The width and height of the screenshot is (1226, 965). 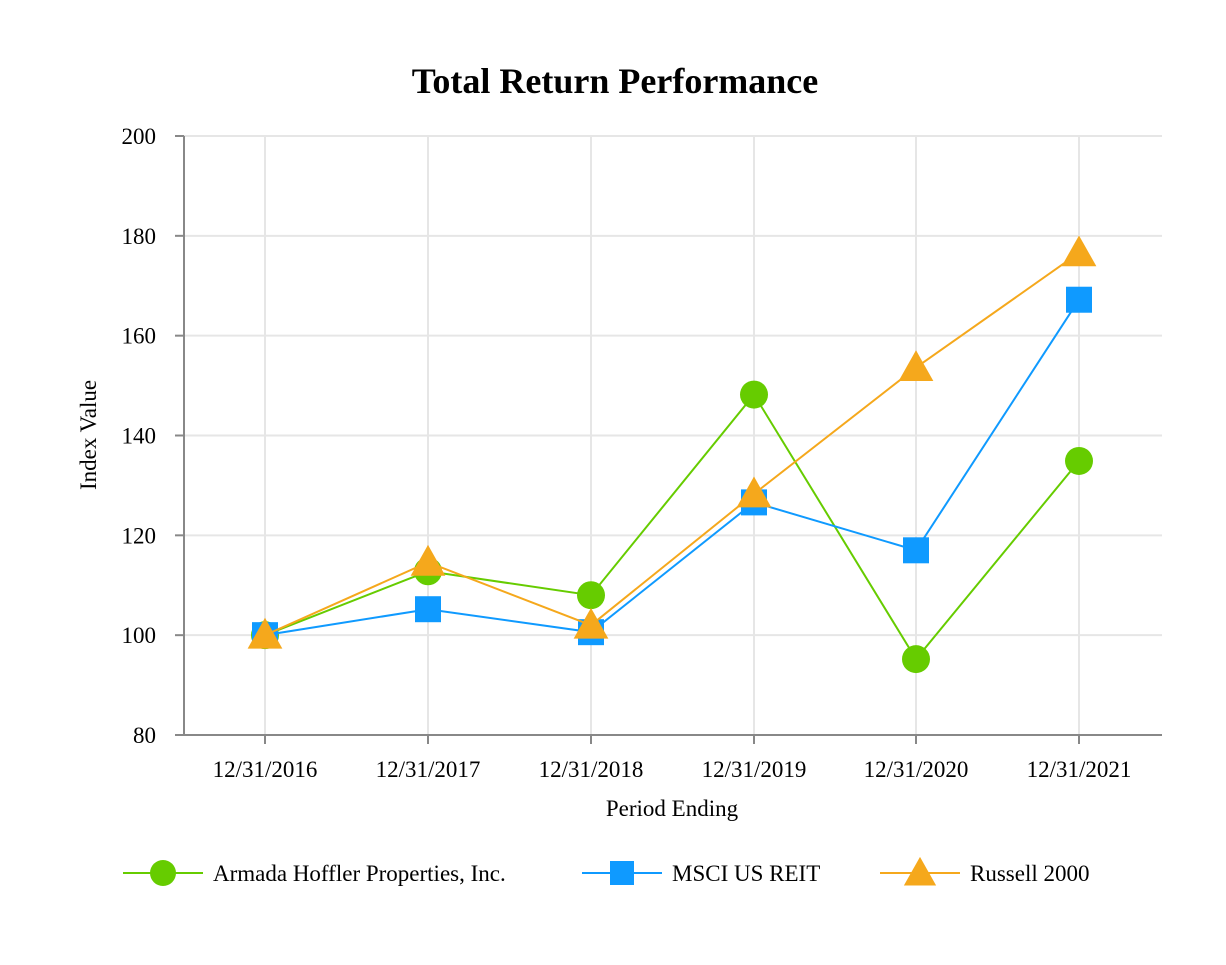 What do you see at coordinates (622, 873) in the screenshot?
I see `legend-marker-square` at bounding box center [622, 873].